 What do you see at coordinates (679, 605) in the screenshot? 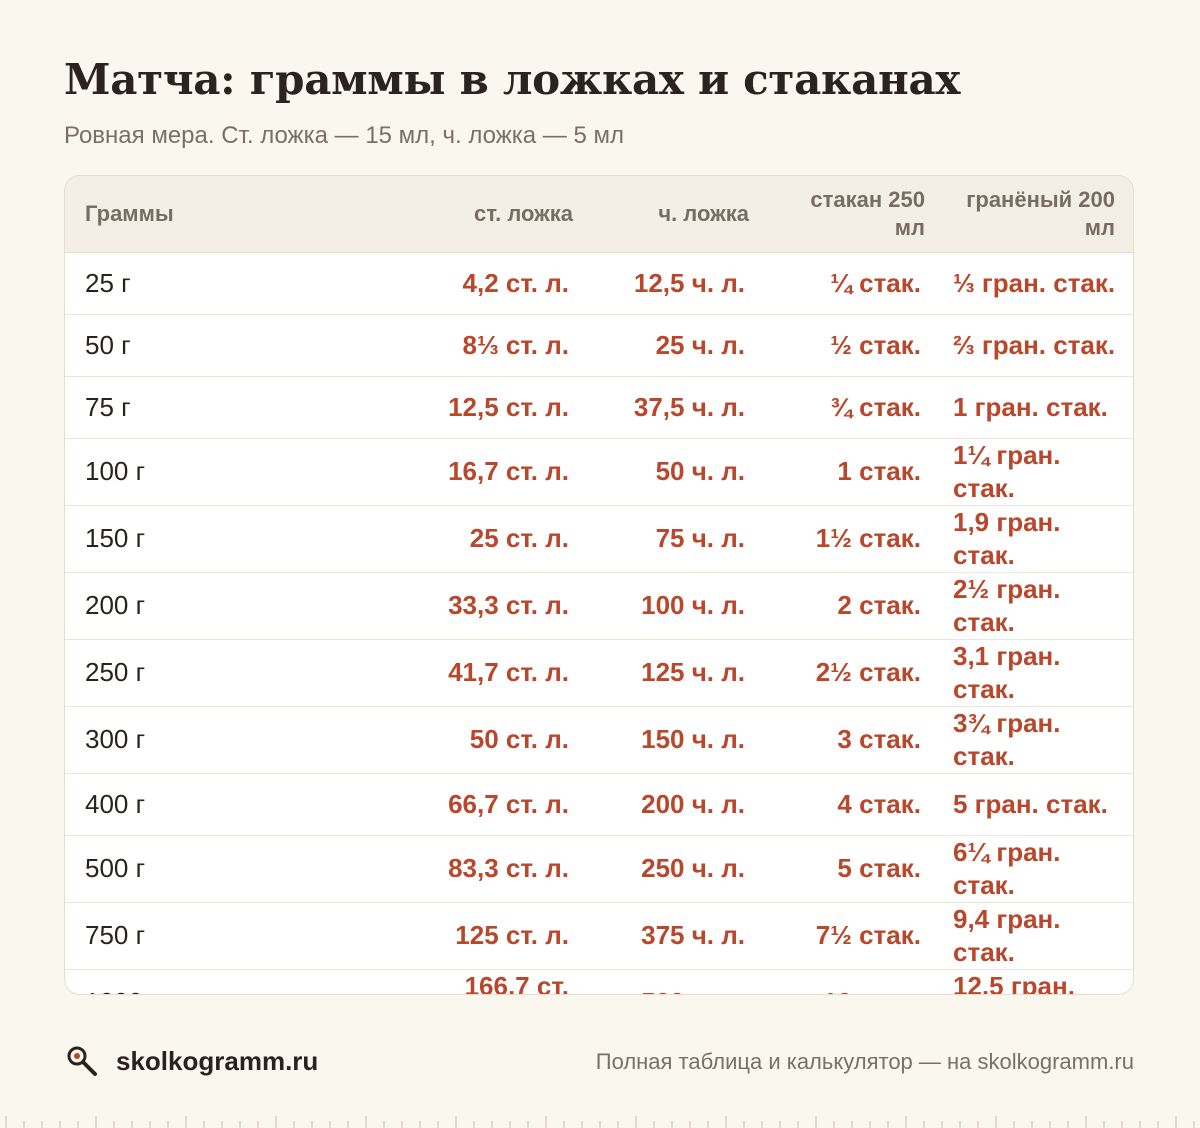
I see `cell-teaspoon: 100 ч. л.` at bounding box center [679, 605].